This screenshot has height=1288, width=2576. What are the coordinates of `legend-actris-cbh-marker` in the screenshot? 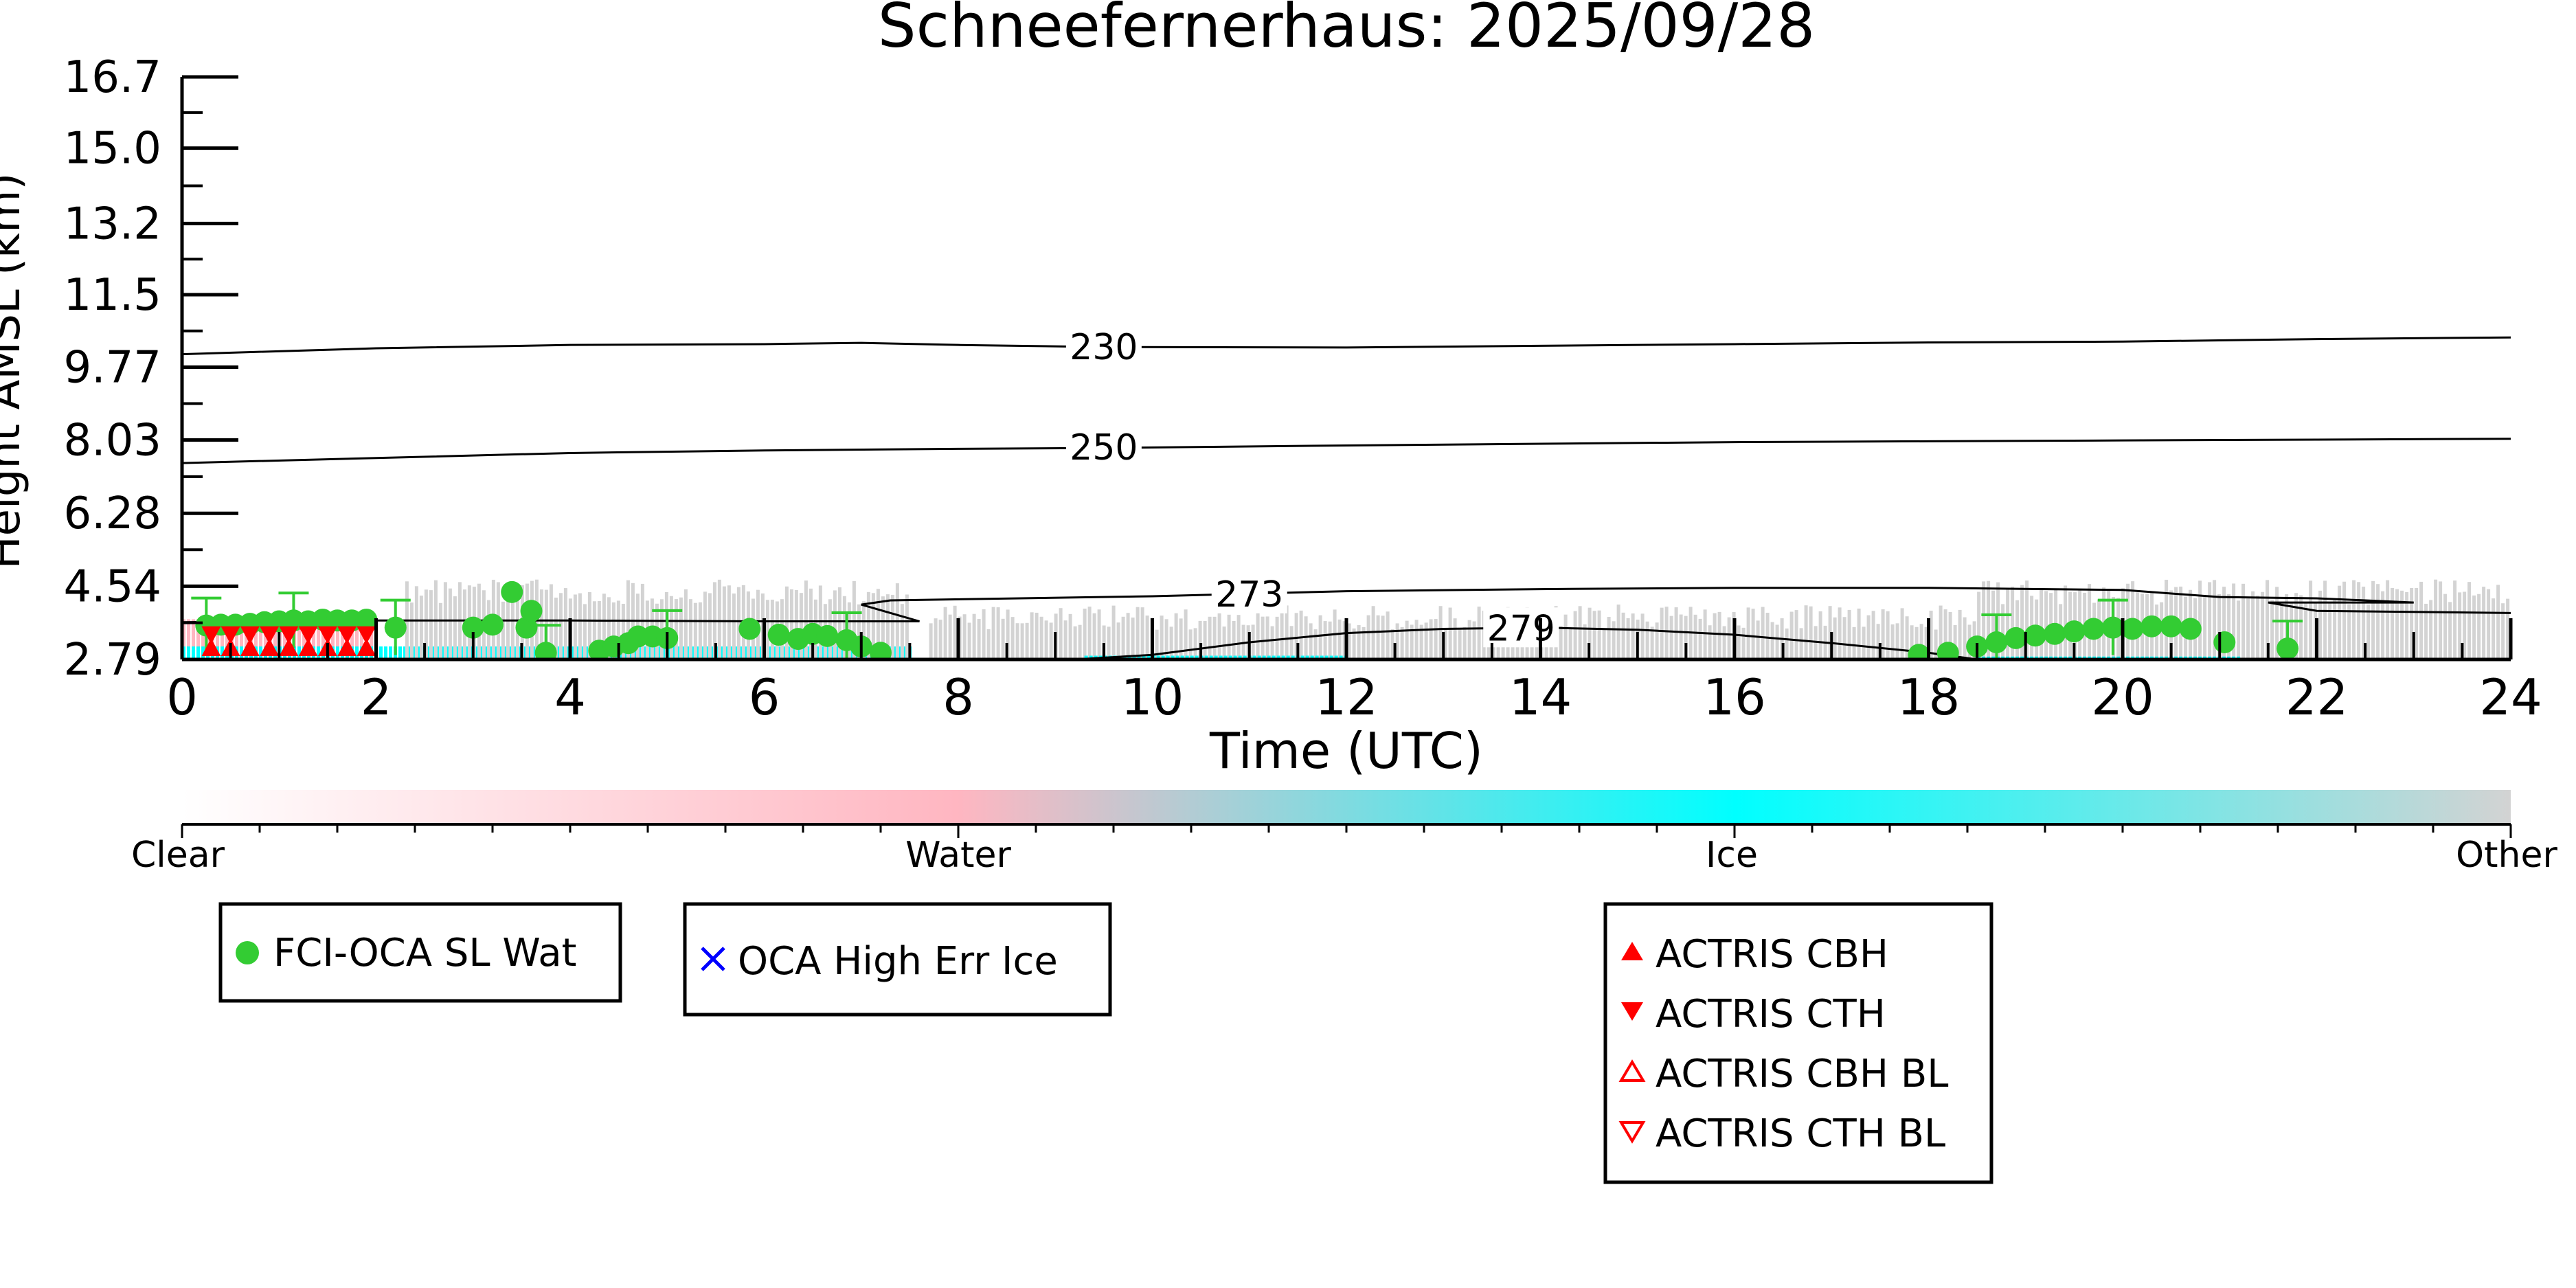 It's located at (1632, 951).